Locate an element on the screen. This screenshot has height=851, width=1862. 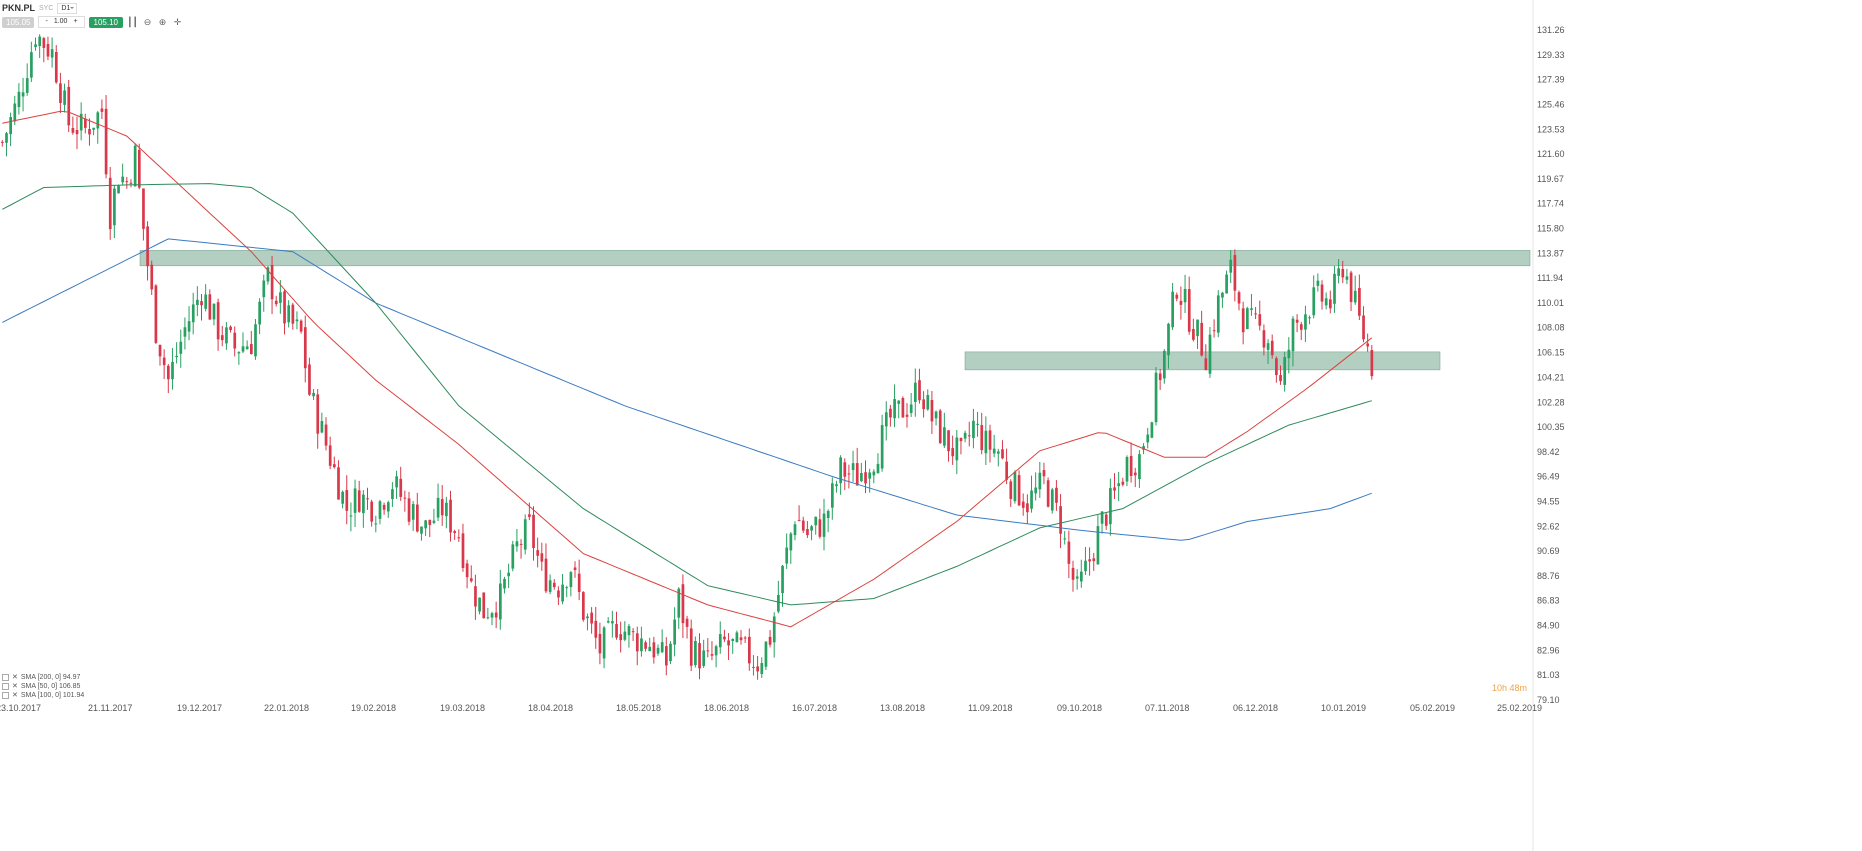
crosshair-icon: ✛ is located at coordinates (177, 21).